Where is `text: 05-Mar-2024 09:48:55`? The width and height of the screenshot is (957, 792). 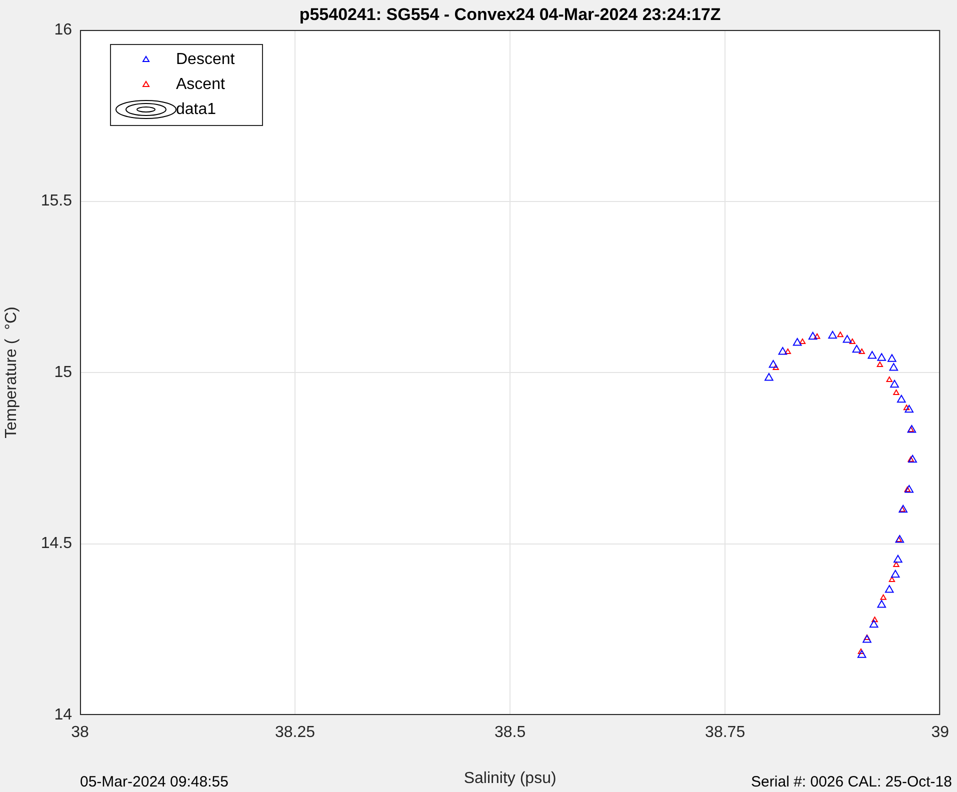
text: 05-Mar-2024 09:48:55 is located at coordinates (154, 782).